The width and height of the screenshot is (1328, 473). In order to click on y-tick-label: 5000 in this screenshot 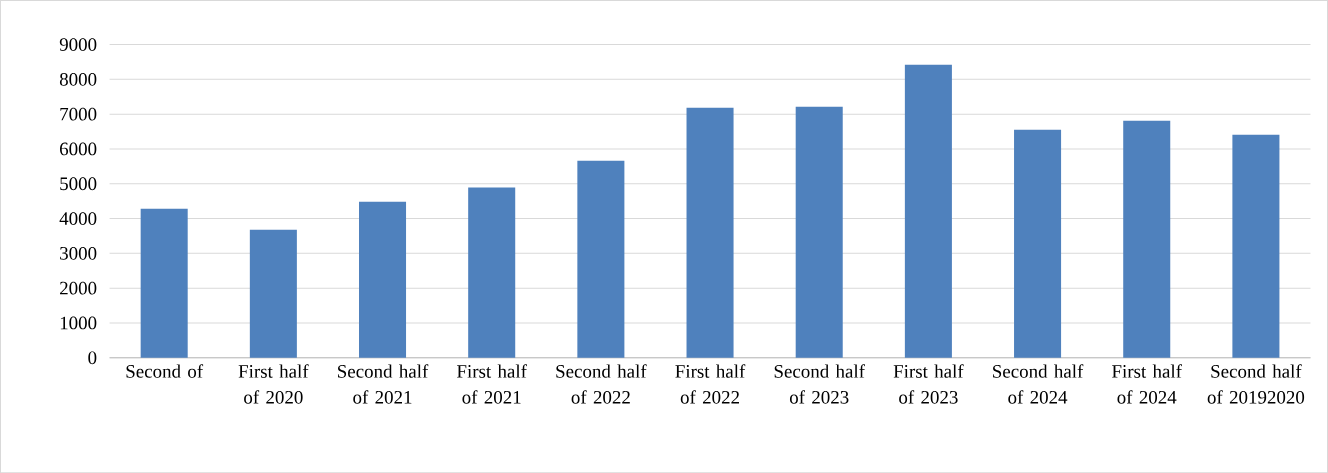, I will do `click(78, 183)`.